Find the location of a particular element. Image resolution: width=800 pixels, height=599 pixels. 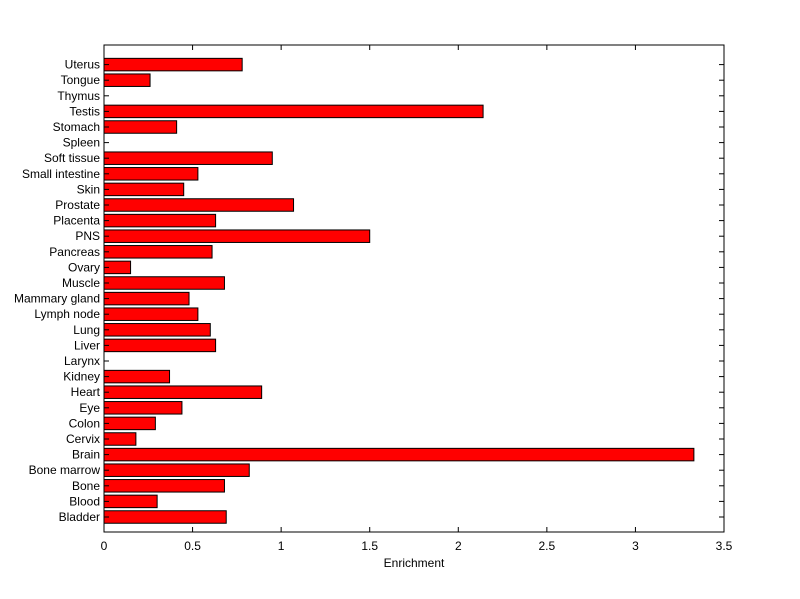

y-tick-label-lymph-node: Lymph node is located at coordinates (67, 314).